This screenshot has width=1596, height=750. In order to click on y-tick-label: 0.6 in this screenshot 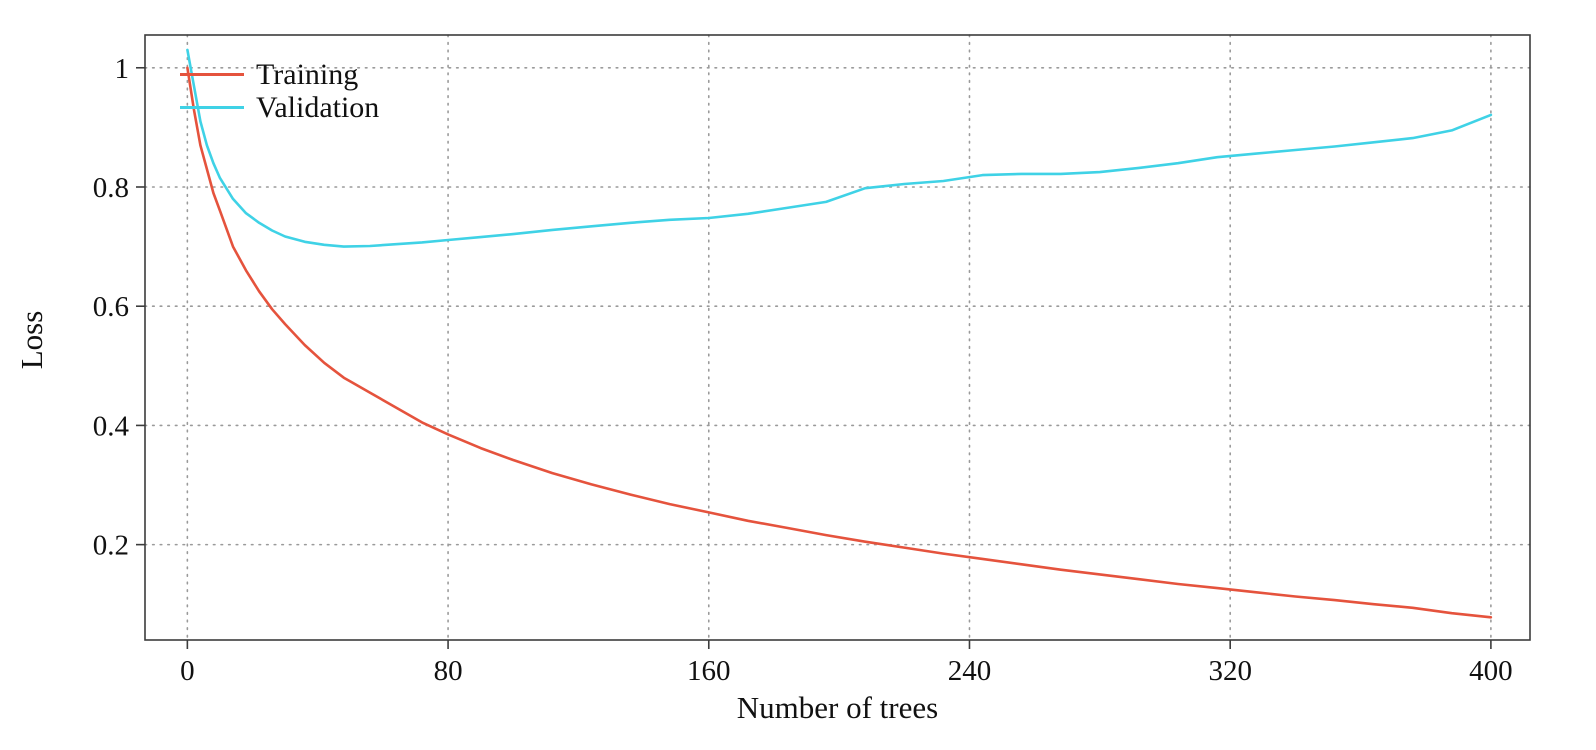, I will do `click(111, 307)`.